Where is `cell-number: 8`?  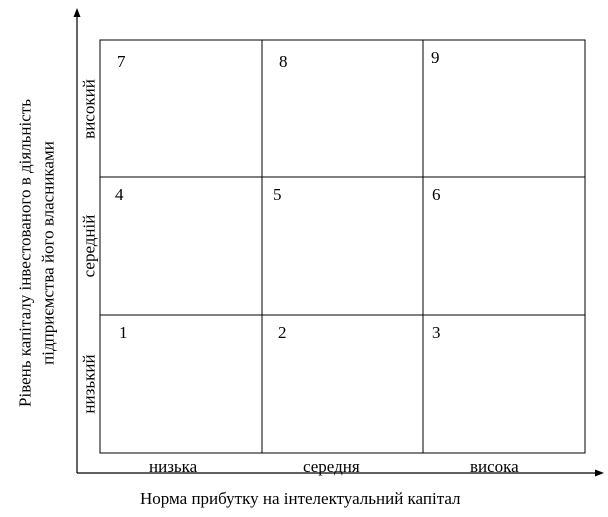
cell-number: 8 is located at coordinates (283, 61).